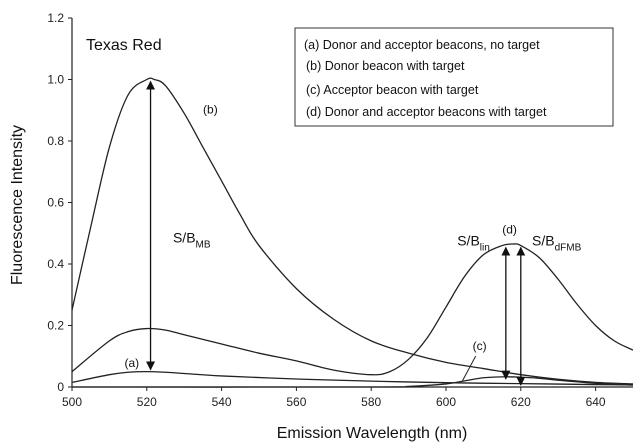 The height and width of the screenshot is (445, 633). Describe the element at coordinates (372, 433) in the screenshot. I see `x-axis-title: Emission Wavelength (nm)` at that location.